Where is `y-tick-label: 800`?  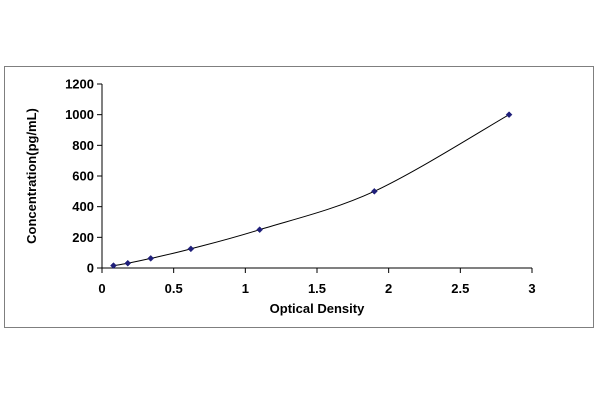
y-tick-label: 800 is located at coordinates (83, 145).